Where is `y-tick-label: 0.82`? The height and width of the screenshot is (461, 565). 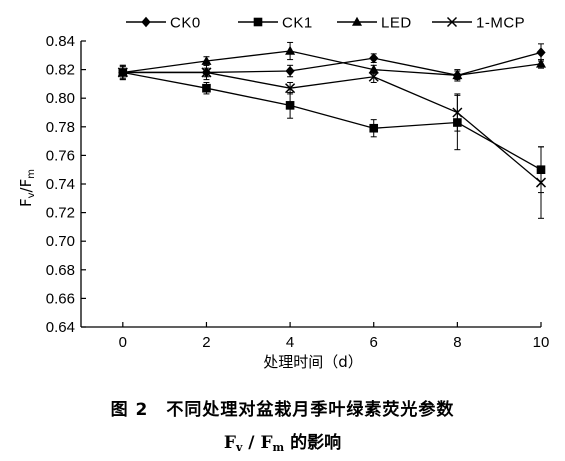
y-tick-label: 0.82 is located at coordinates (60, 70).